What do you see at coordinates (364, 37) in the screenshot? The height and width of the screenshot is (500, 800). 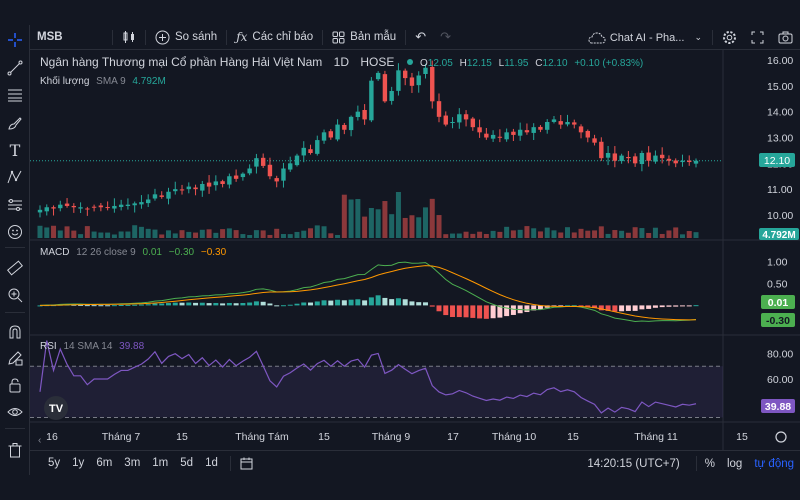 I see `templates-button: Bản mẫu` at bounding box center [364, 37].